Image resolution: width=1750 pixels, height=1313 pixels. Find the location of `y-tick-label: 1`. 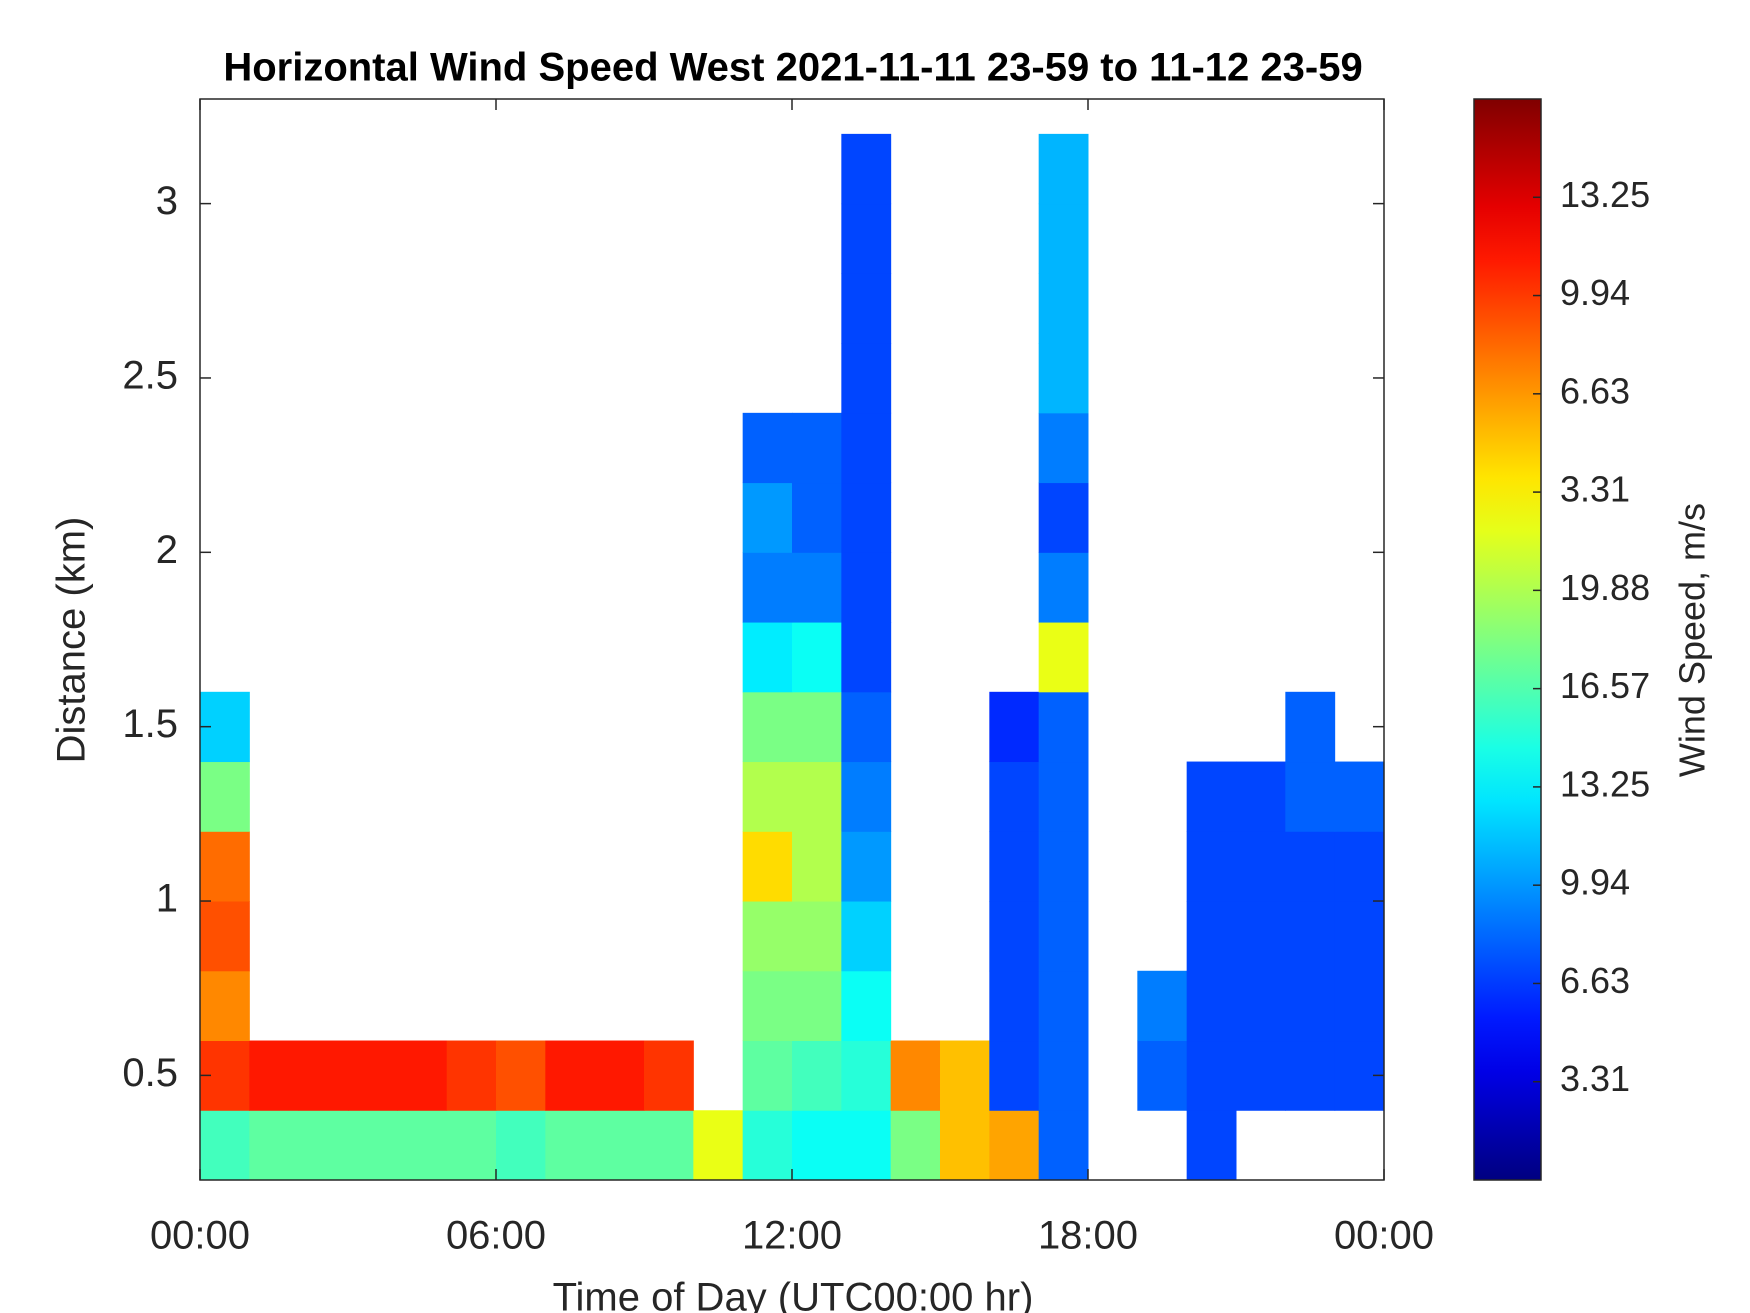

y-tick-label: 1 is located at coordinates (167, 899).